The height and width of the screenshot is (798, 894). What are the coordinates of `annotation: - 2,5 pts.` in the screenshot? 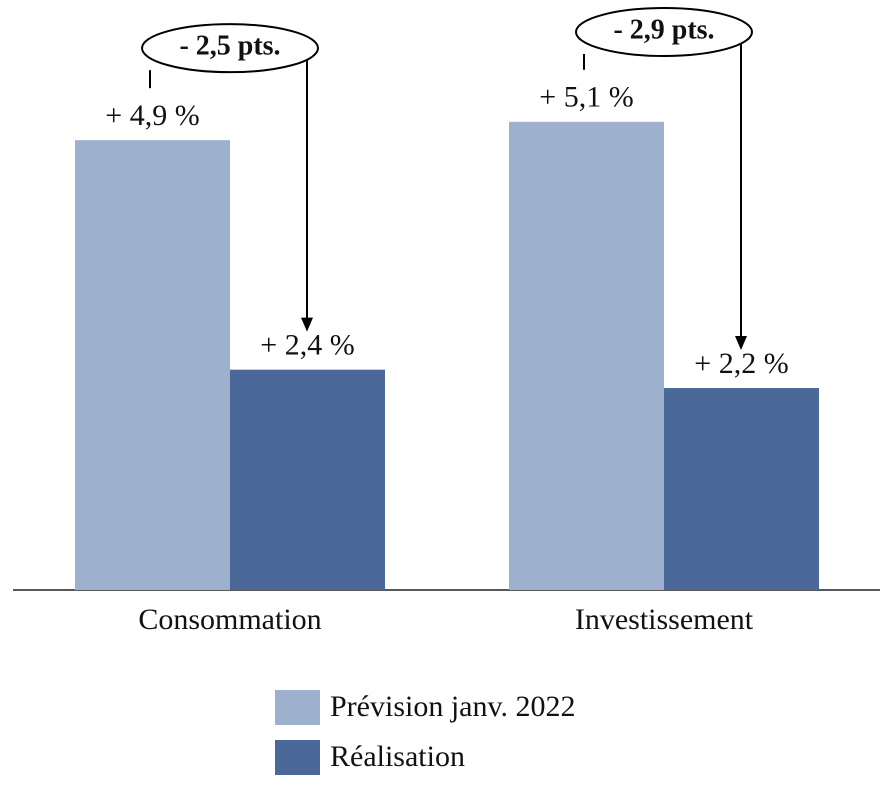 It's located at (229, 46).